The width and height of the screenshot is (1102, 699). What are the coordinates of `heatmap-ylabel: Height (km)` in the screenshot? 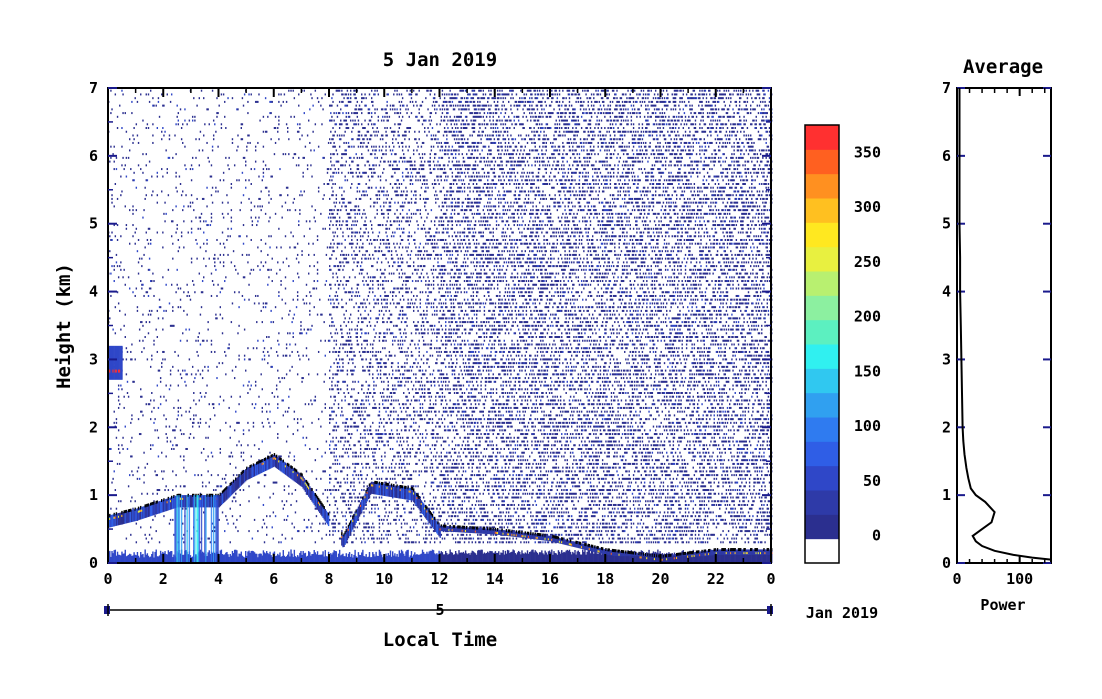 It's located at (64, 326).